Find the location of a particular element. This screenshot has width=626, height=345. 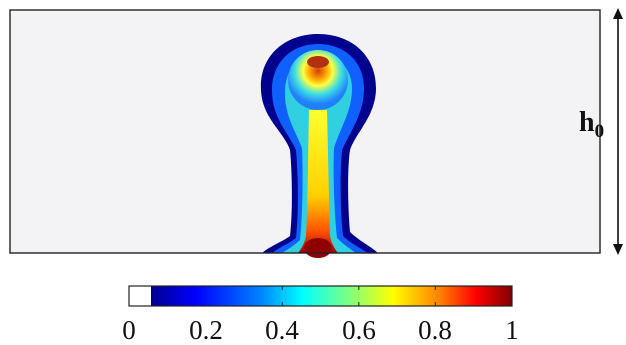

colorbar: 0 0.2 0.4 0.6 0.8 1 is located at coordinates (320, 315).